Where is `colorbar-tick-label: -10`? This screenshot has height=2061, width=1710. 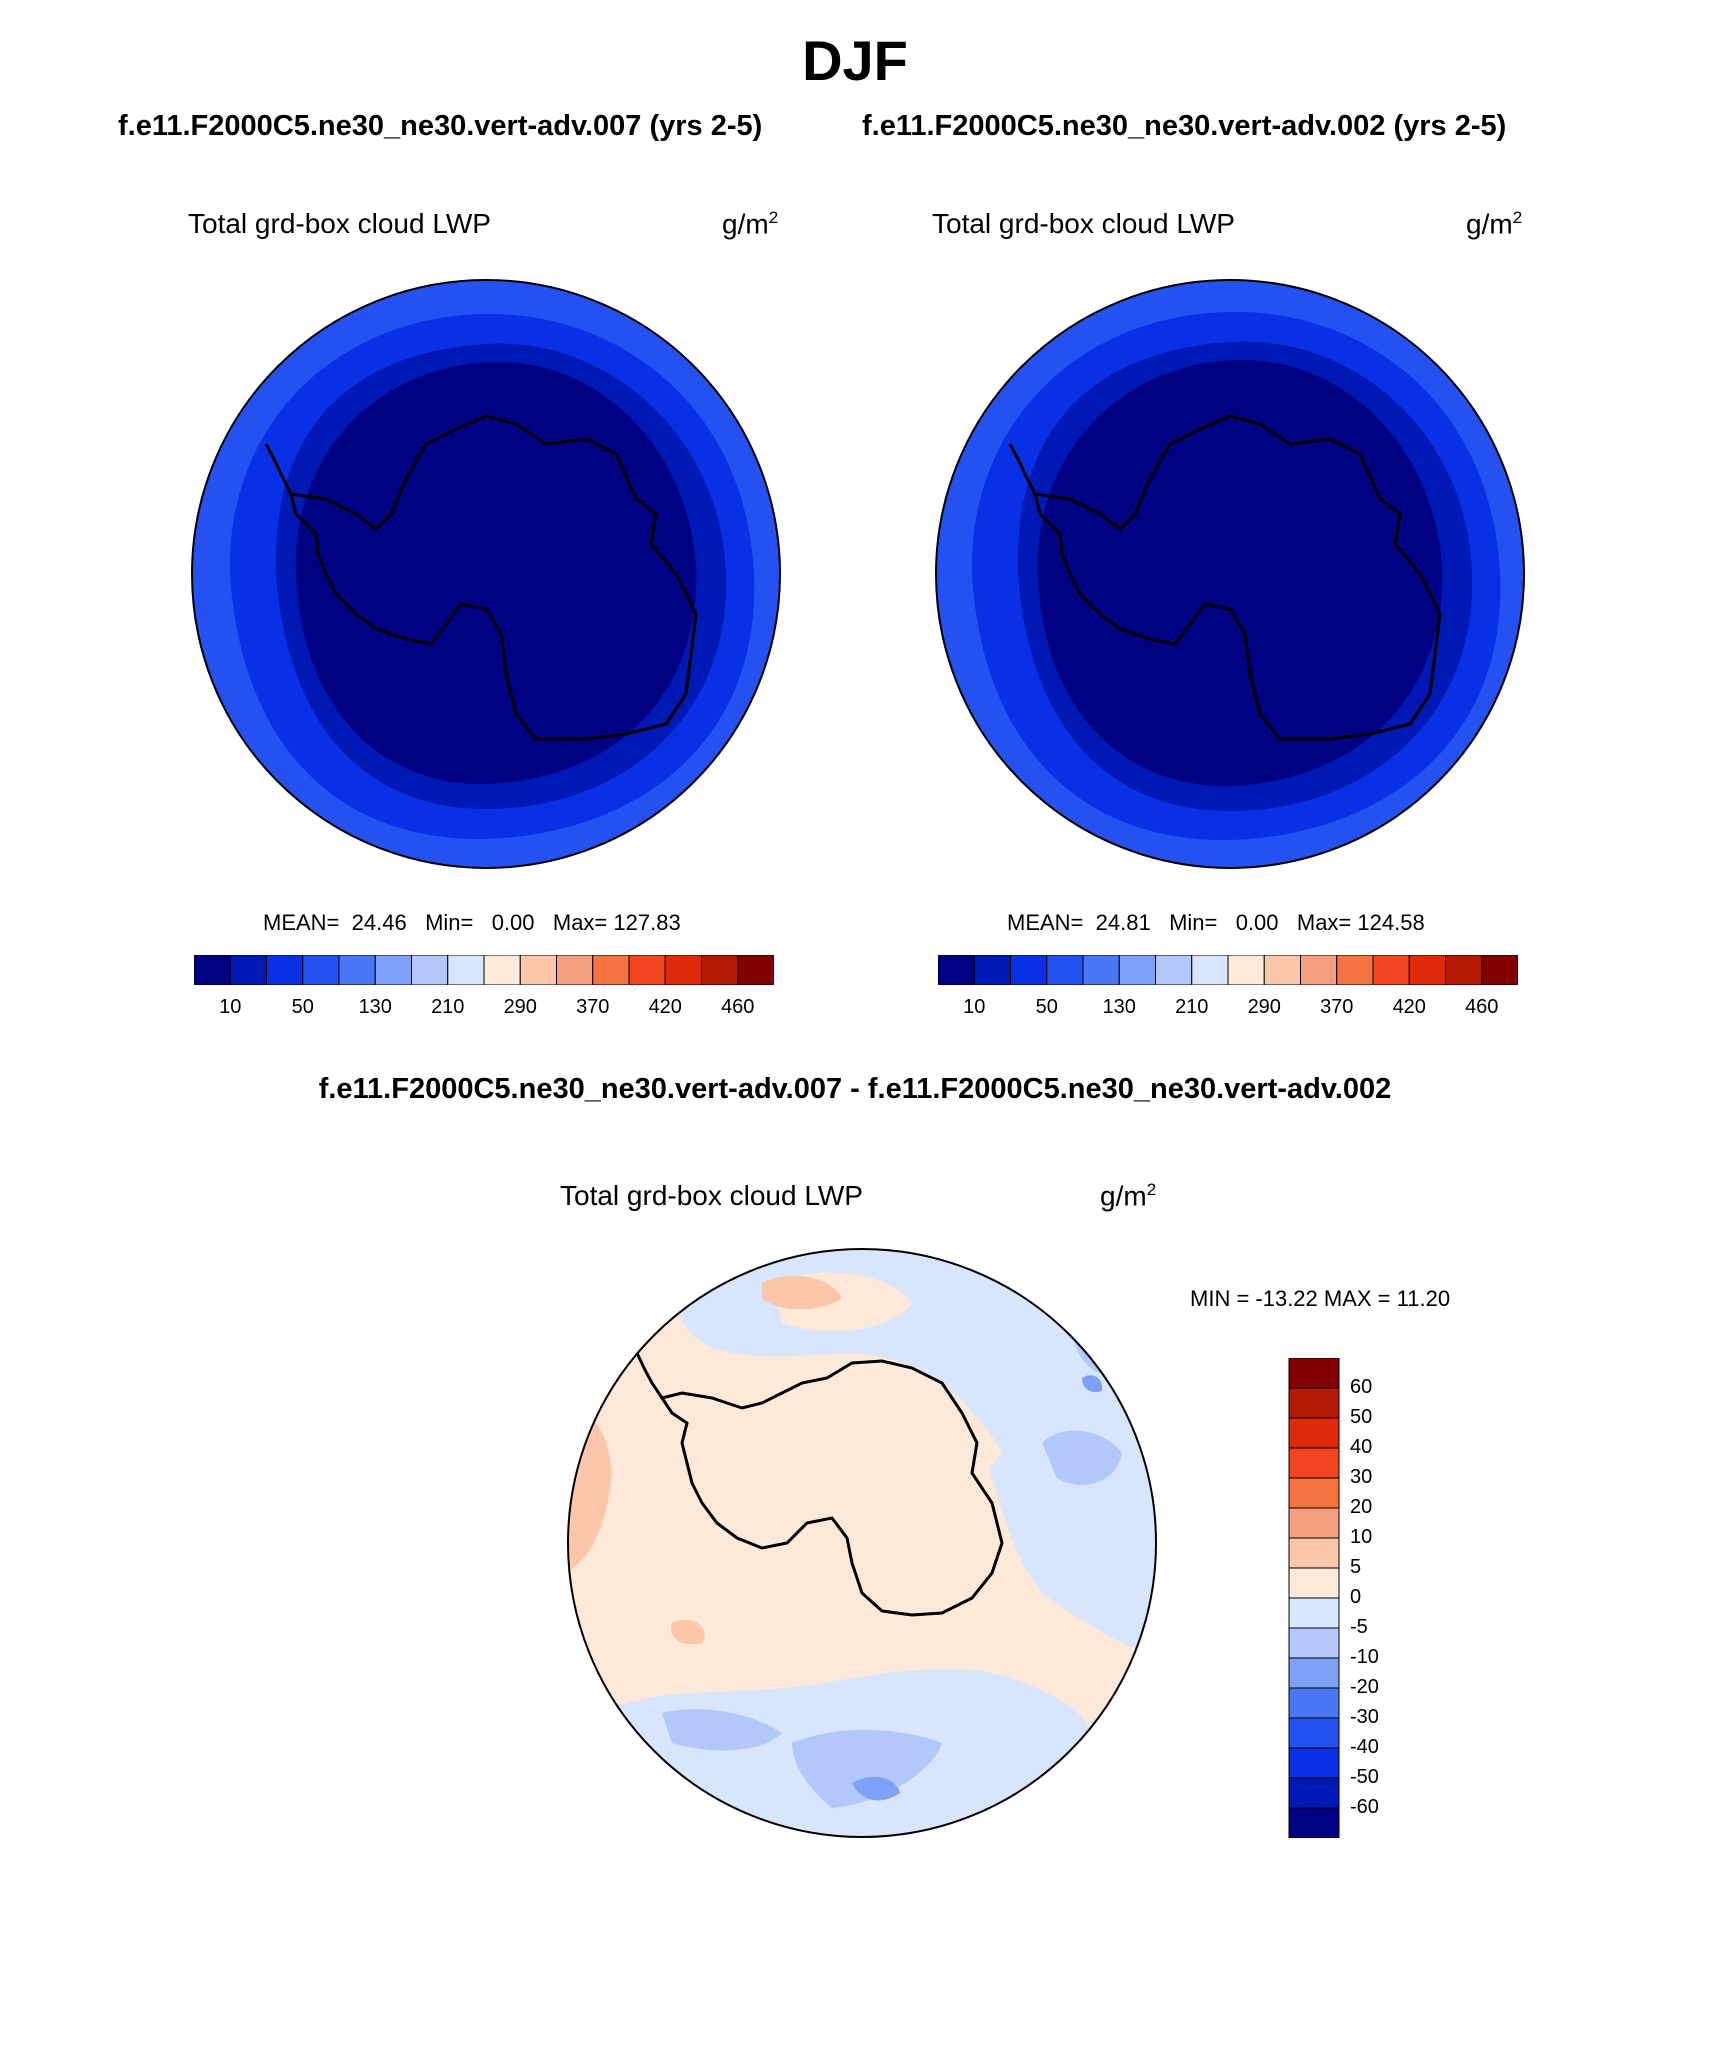 colorbar-tick-label: -10 is located at coordinates (1364, 1657).